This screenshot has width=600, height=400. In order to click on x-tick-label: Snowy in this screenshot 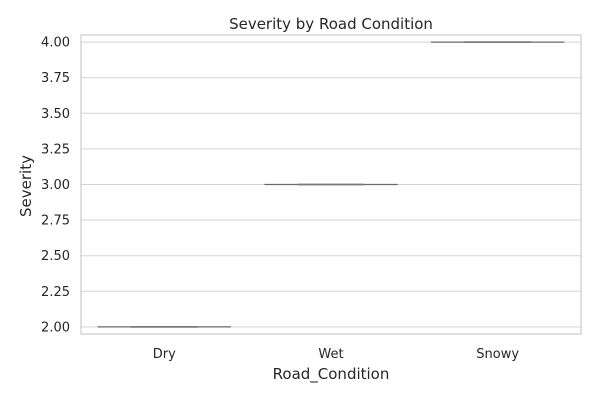, I will do `click(497, 354)`.